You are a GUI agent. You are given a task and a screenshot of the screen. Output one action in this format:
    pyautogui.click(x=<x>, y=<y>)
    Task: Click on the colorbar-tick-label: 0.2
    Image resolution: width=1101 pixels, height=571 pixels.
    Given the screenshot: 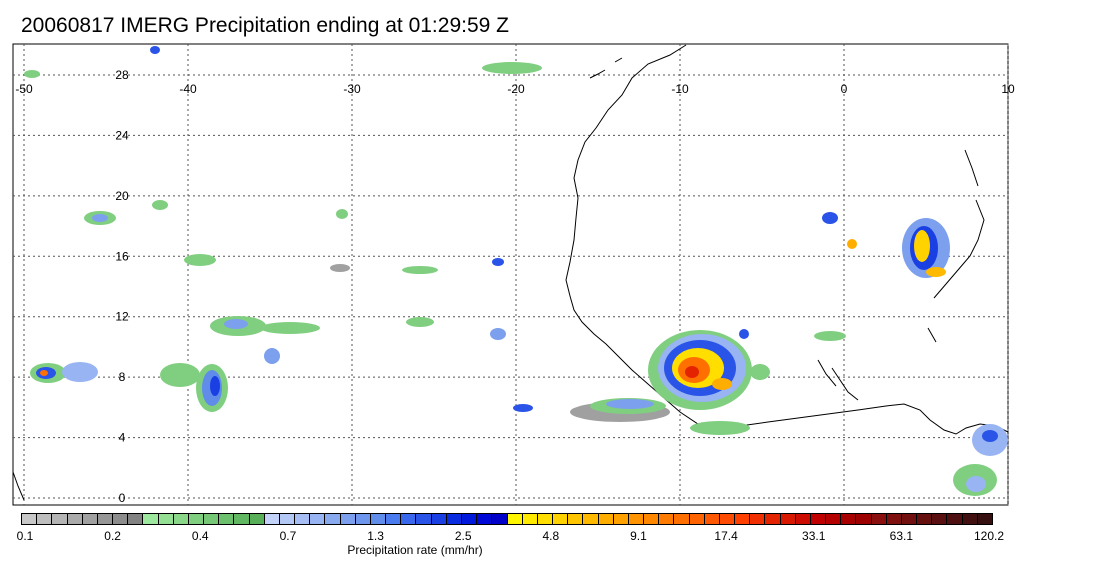 What is the action you would take?
    pyautogui.click(x=112, y=536)
    